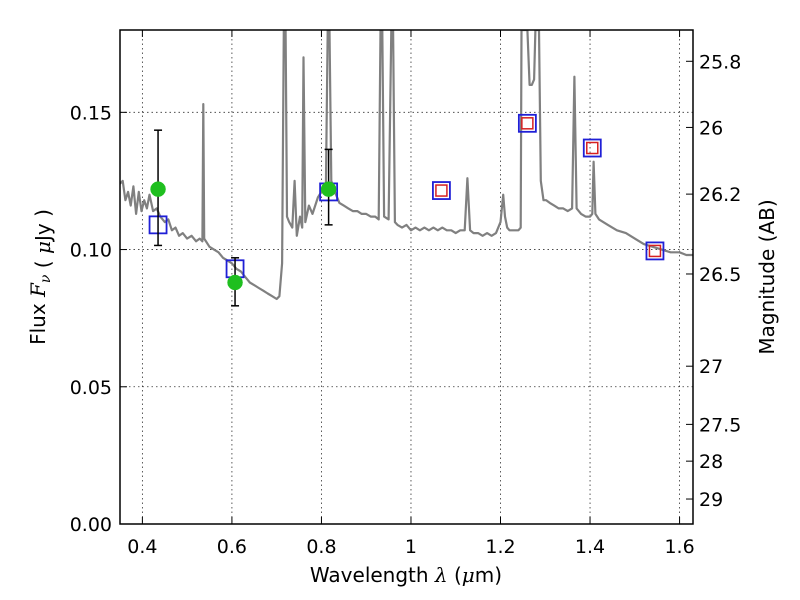 This screenshot has height=600, width=800. Describe the element at coordinates (590, 547) in the screenshot. I see `x-tick-label: 1.4` at that location.